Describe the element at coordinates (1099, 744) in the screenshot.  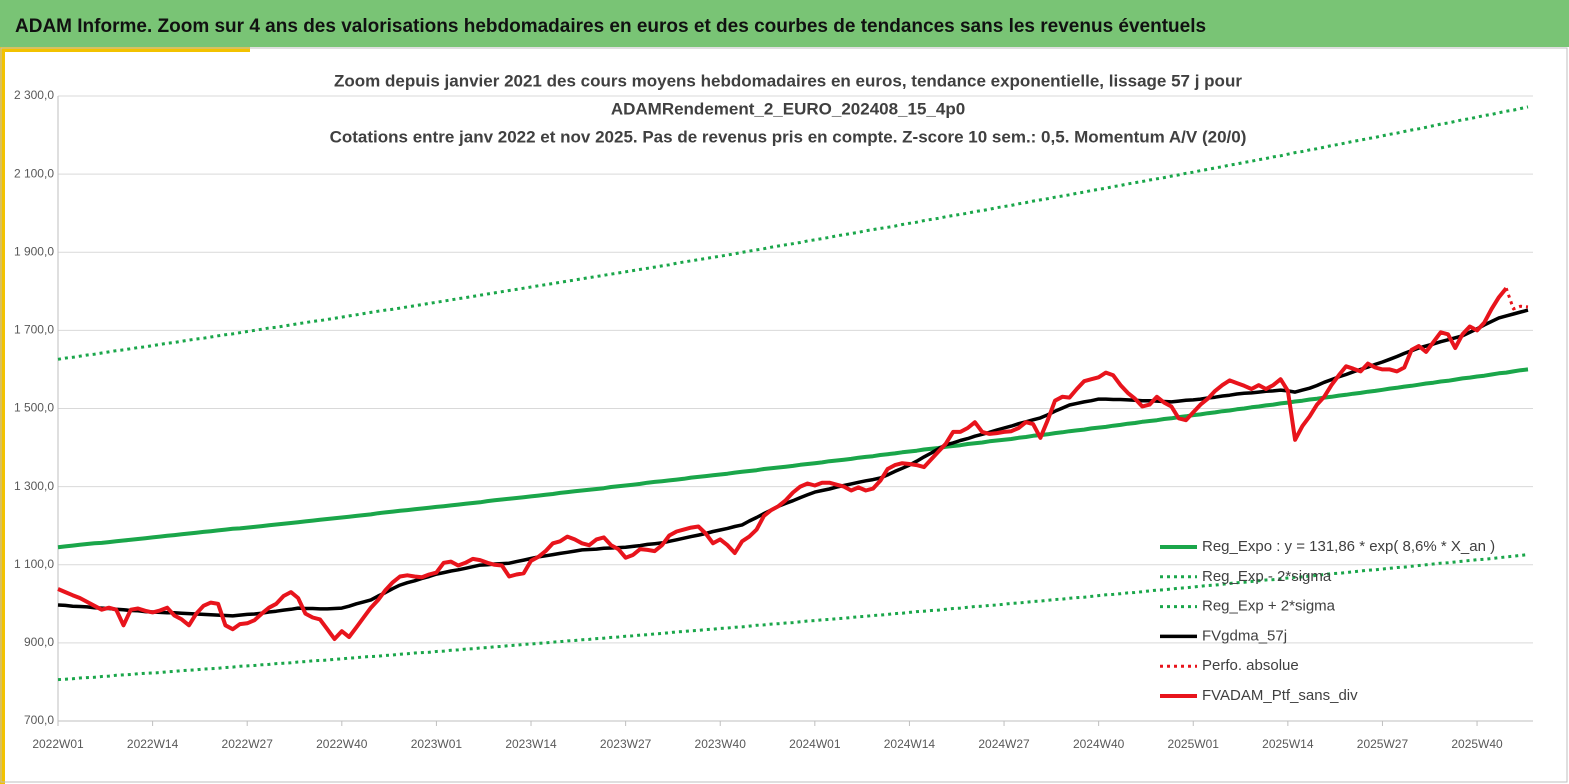
I see `x-tick-label: 2024W40` at that location.